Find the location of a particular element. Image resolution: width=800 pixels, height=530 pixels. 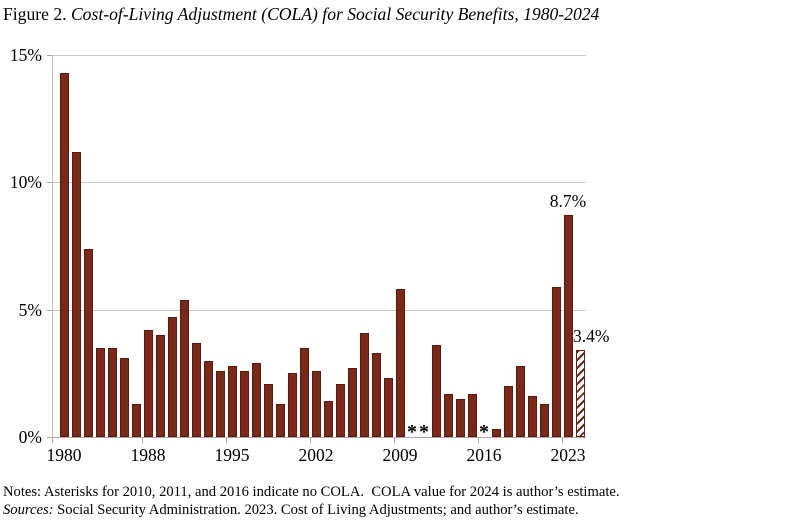

y-axis-label: 15% is located at coordinates (25, 55).